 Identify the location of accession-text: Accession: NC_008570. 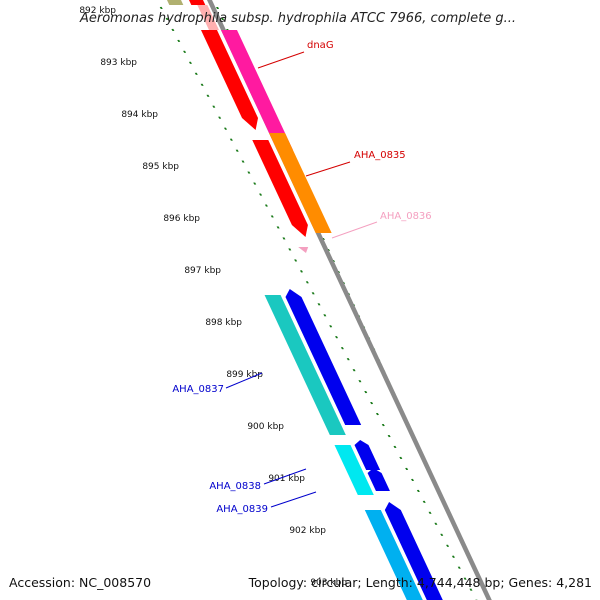
(80, 582).